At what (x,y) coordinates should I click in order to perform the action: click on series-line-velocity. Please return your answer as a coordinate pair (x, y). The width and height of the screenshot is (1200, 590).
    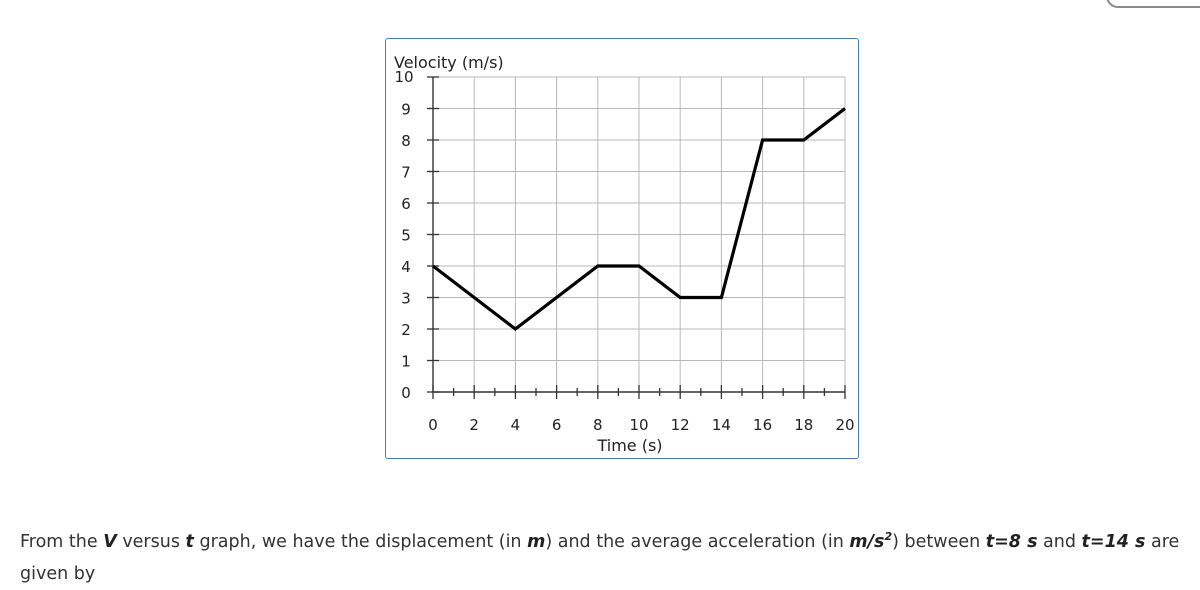
    Looking at the image, I should click on (639, 219).